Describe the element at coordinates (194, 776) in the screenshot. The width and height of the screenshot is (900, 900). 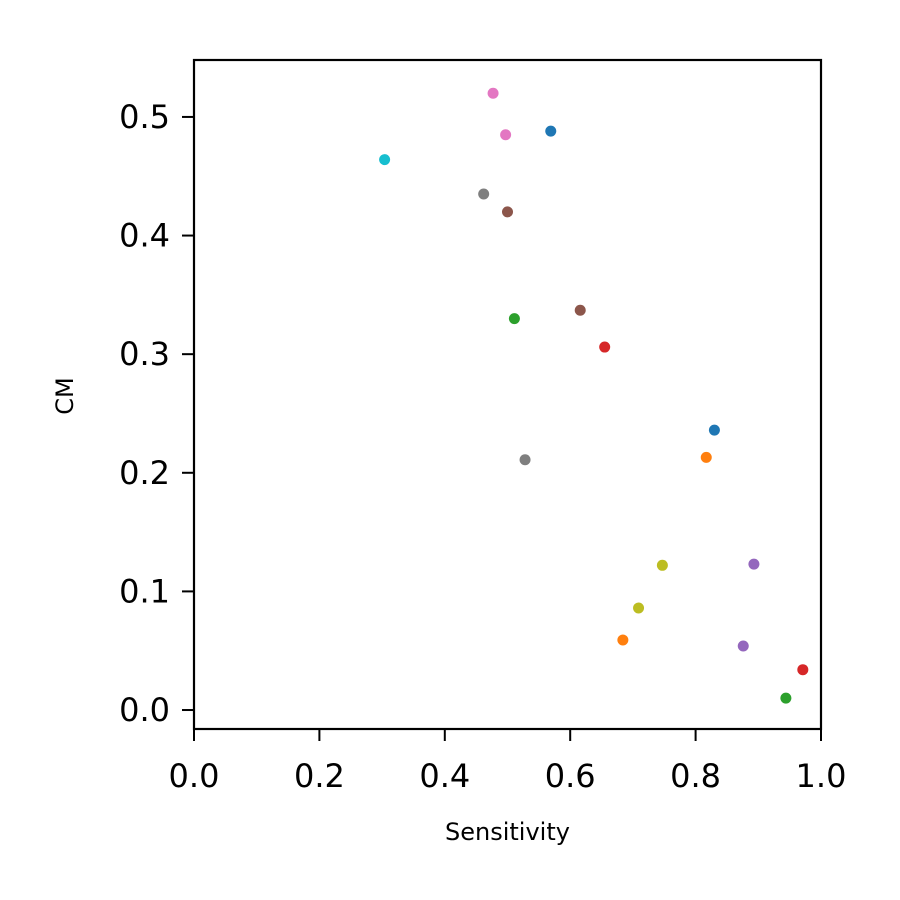
I see `x-tick-label: 0.0` at that location.